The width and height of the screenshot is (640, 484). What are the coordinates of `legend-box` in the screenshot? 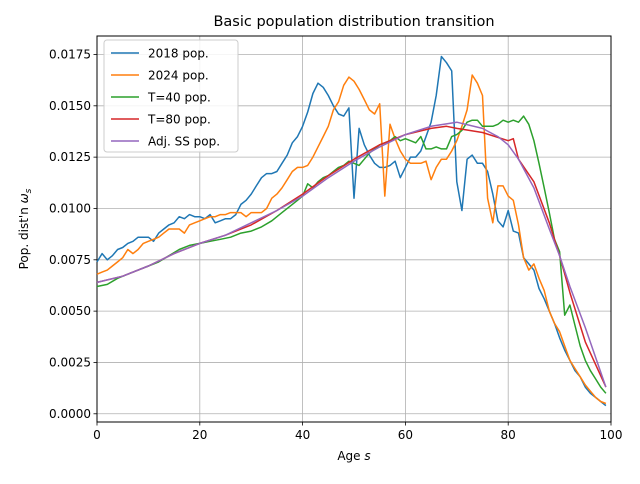 It's located at (171, 96).